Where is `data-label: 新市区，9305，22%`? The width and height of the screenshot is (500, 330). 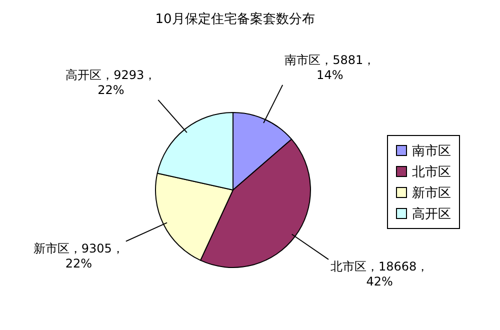 data-label: 新市区，9305，22% is located at coordinates (78, 255).